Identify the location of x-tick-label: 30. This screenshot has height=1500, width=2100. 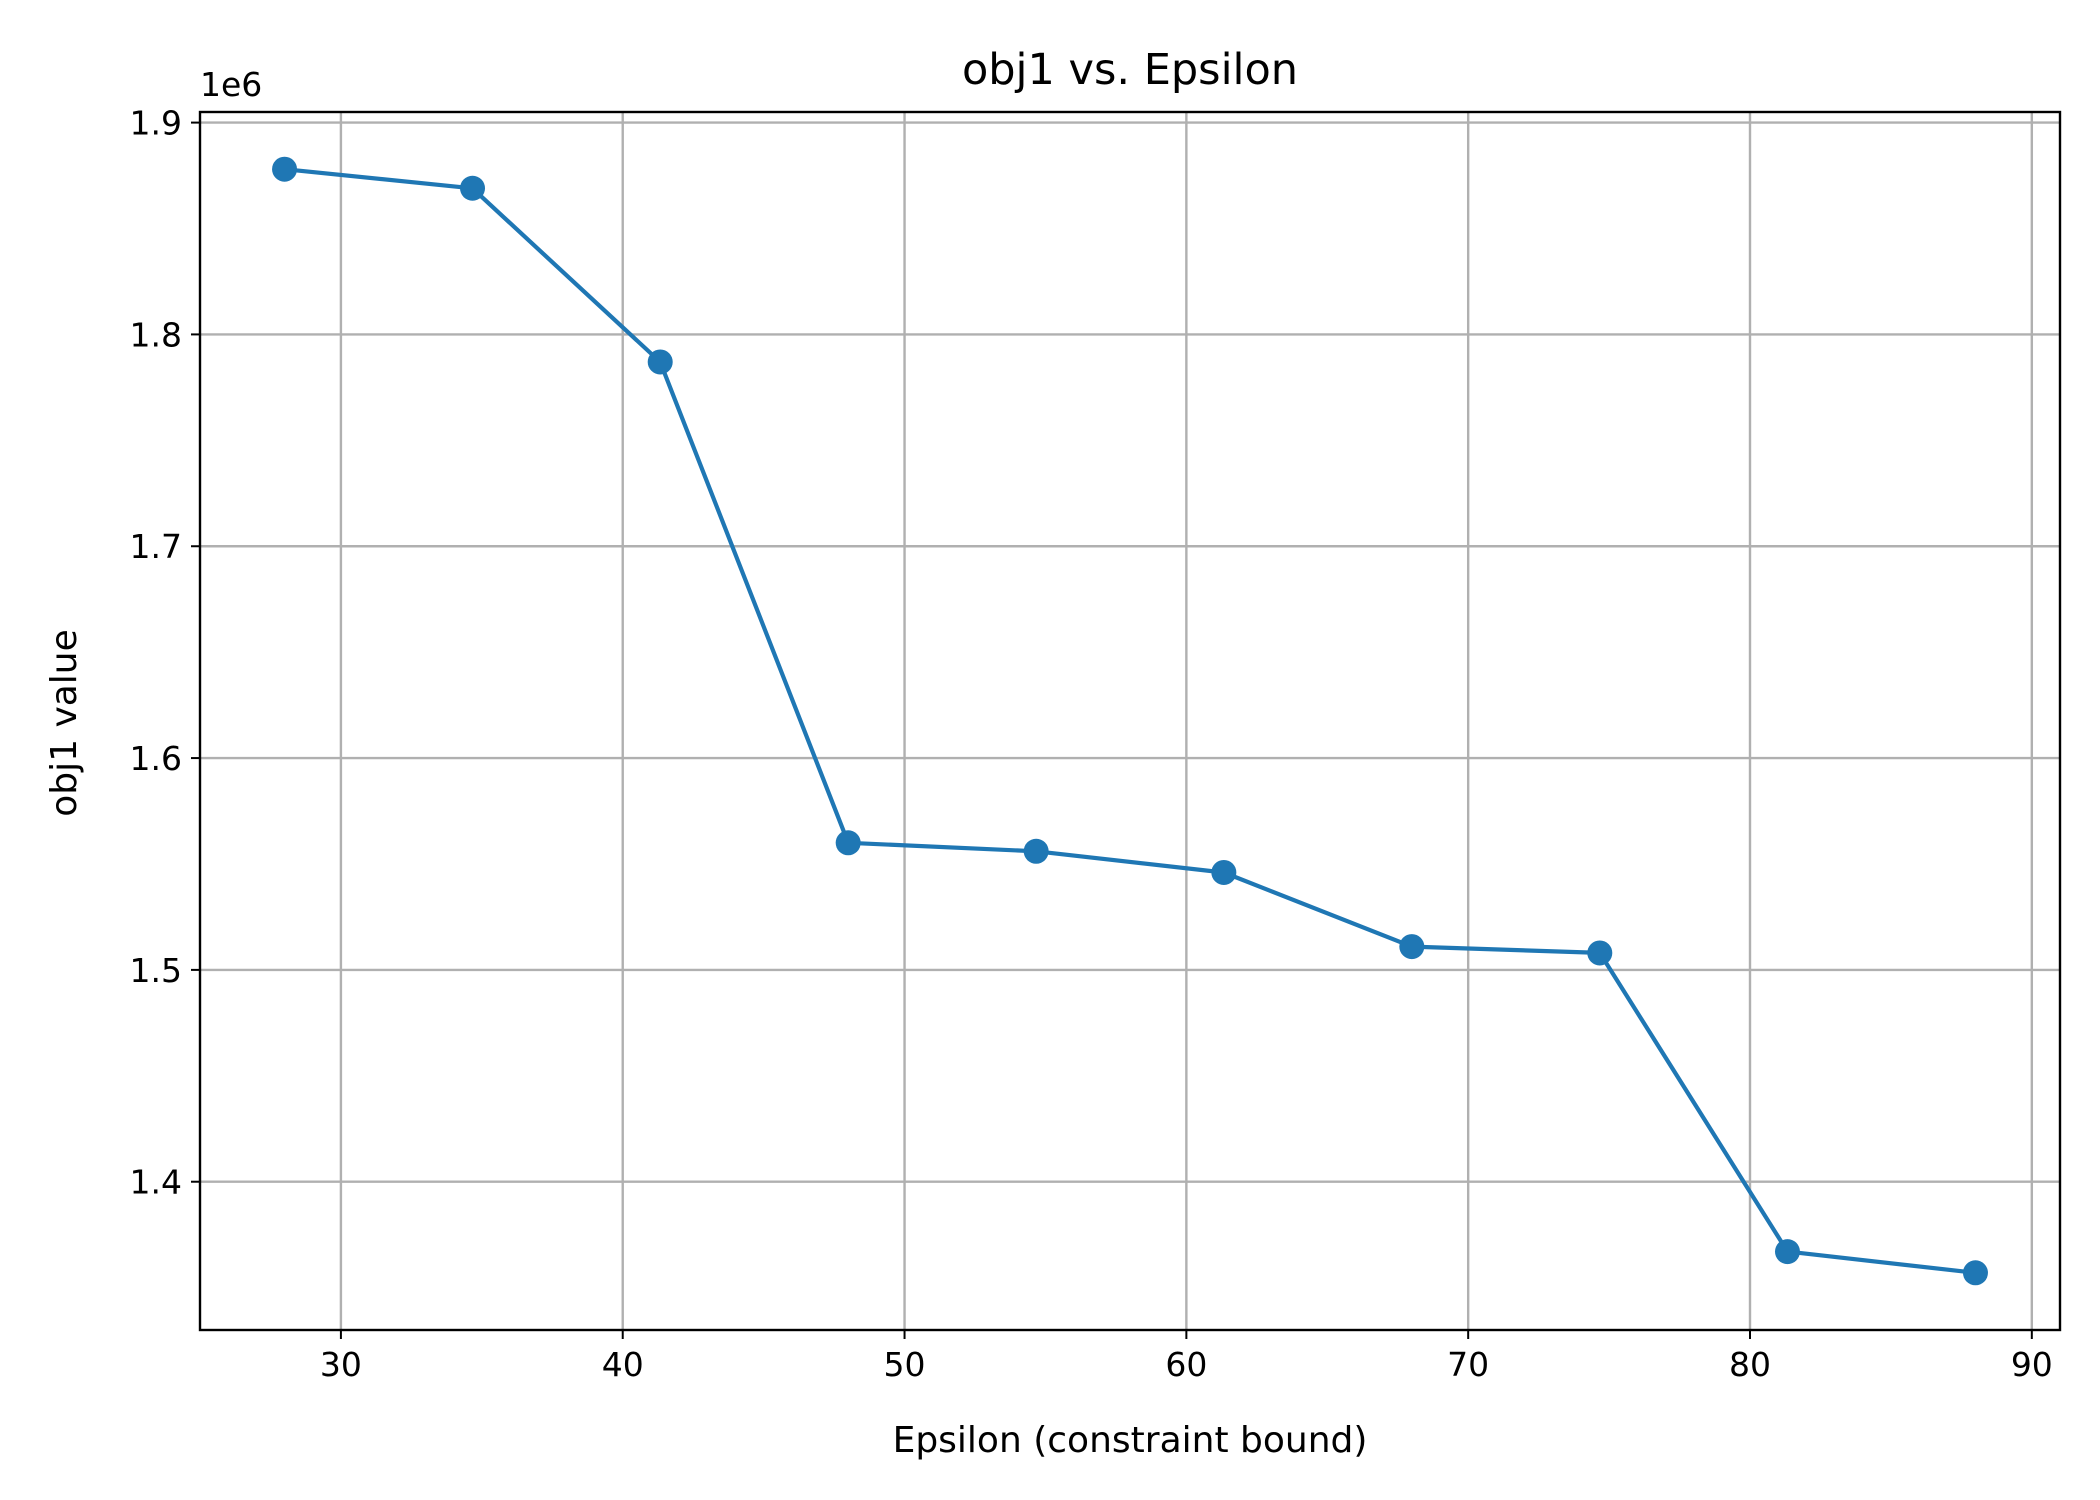
(341, 1364).